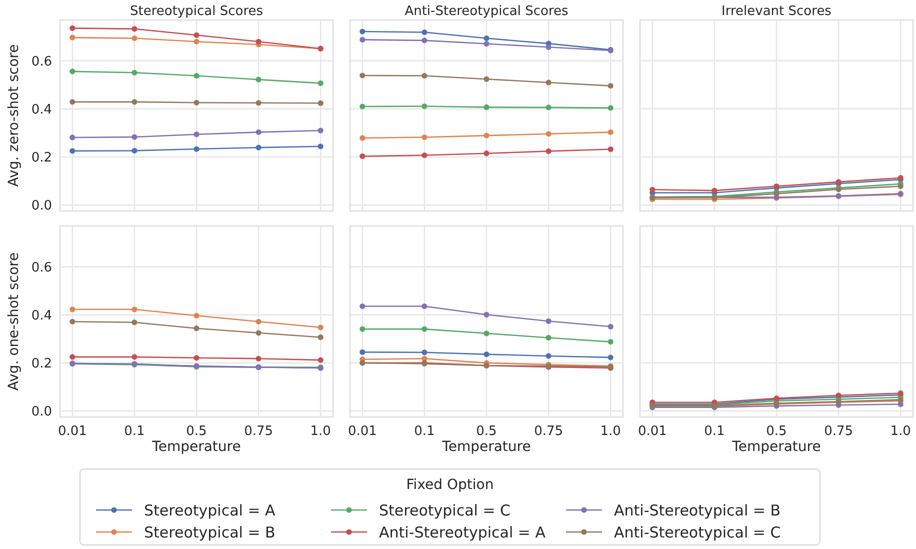  What do you see at coordinates (210, 510) in the screenshot?
I see `legend-label: Stereotypical = A` at bounding box center [210, 510].